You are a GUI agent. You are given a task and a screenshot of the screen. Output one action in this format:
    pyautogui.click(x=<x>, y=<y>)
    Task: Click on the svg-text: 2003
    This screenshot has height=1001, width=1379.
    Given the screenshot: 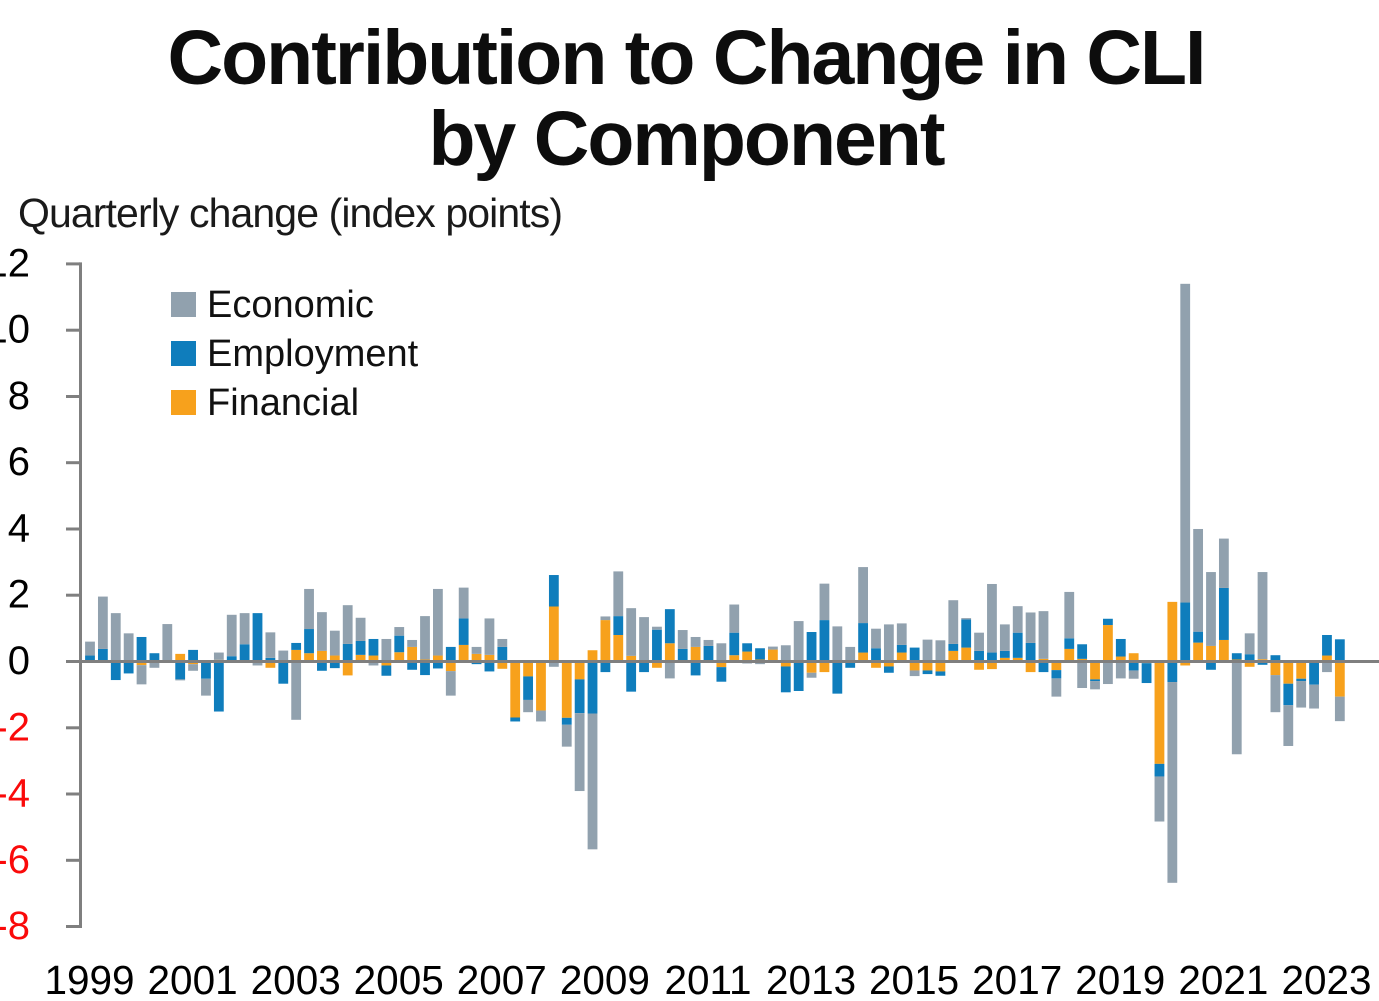 What is the action you would take?
    pyautogui.click(x=296, y=979)
    